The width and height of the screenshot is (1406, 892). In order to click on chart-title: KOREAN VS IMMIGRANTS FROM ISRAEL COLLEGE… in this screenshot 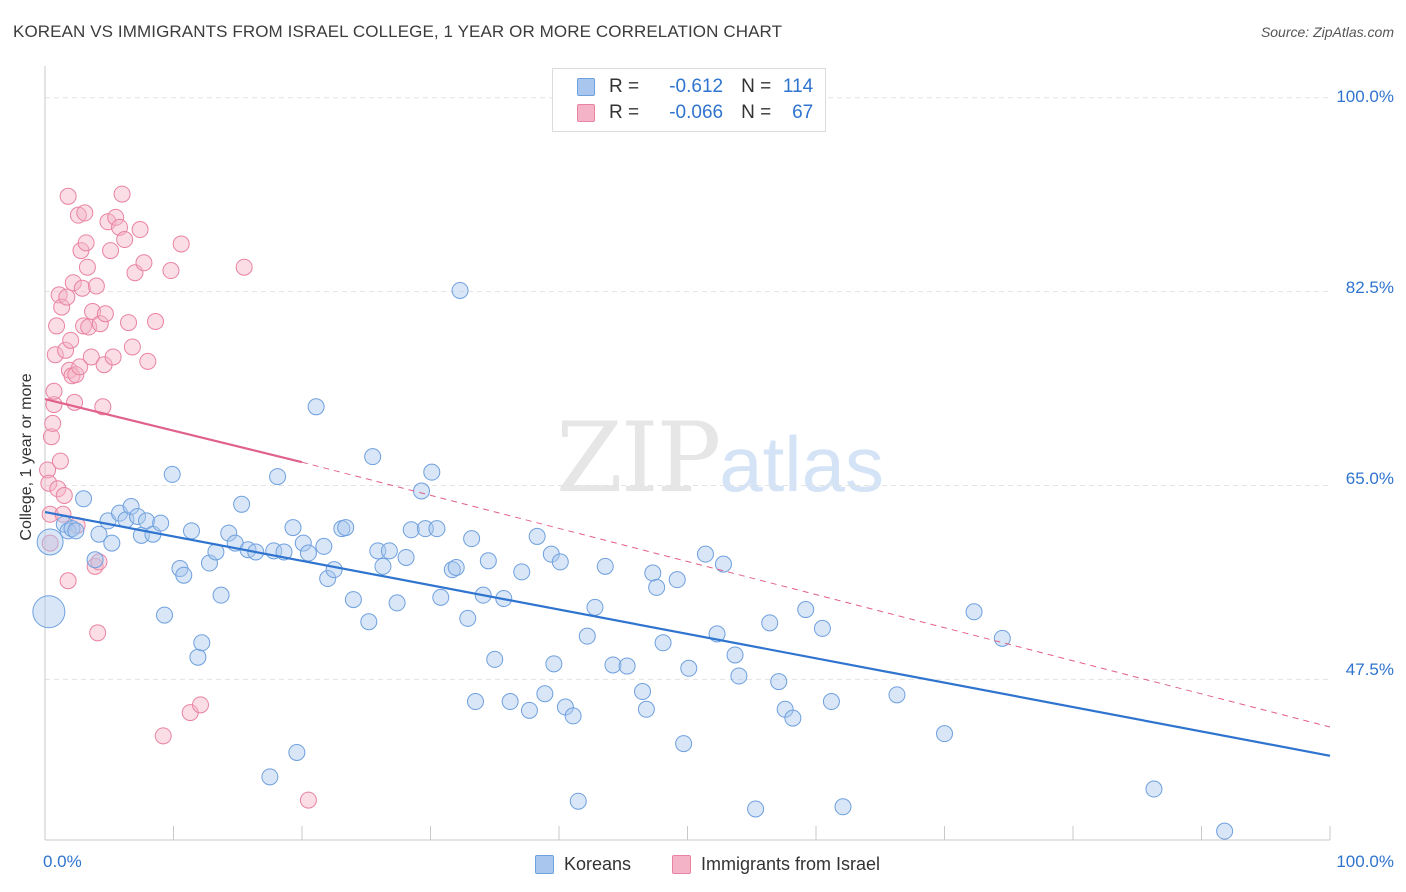, I will do `click(398, 31)`.